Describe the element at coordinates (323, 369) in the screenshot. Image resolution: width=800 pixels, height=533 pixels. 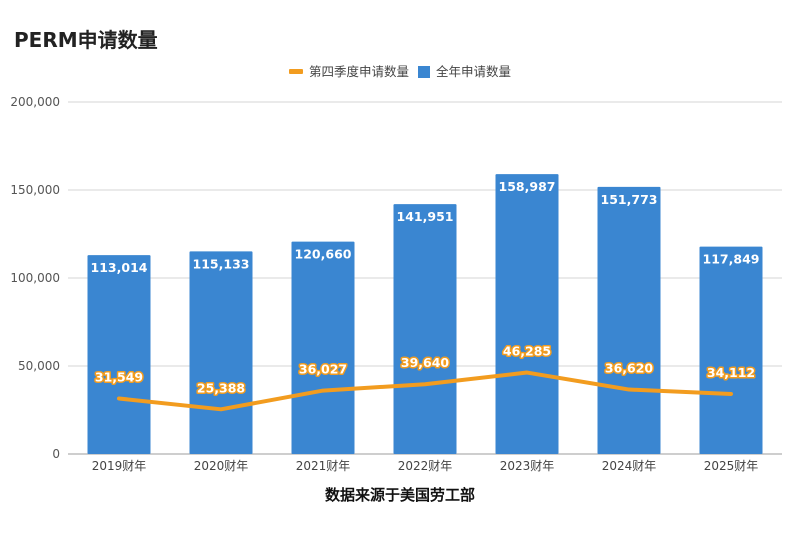
I see `line-value-label: 36,027` at that location.